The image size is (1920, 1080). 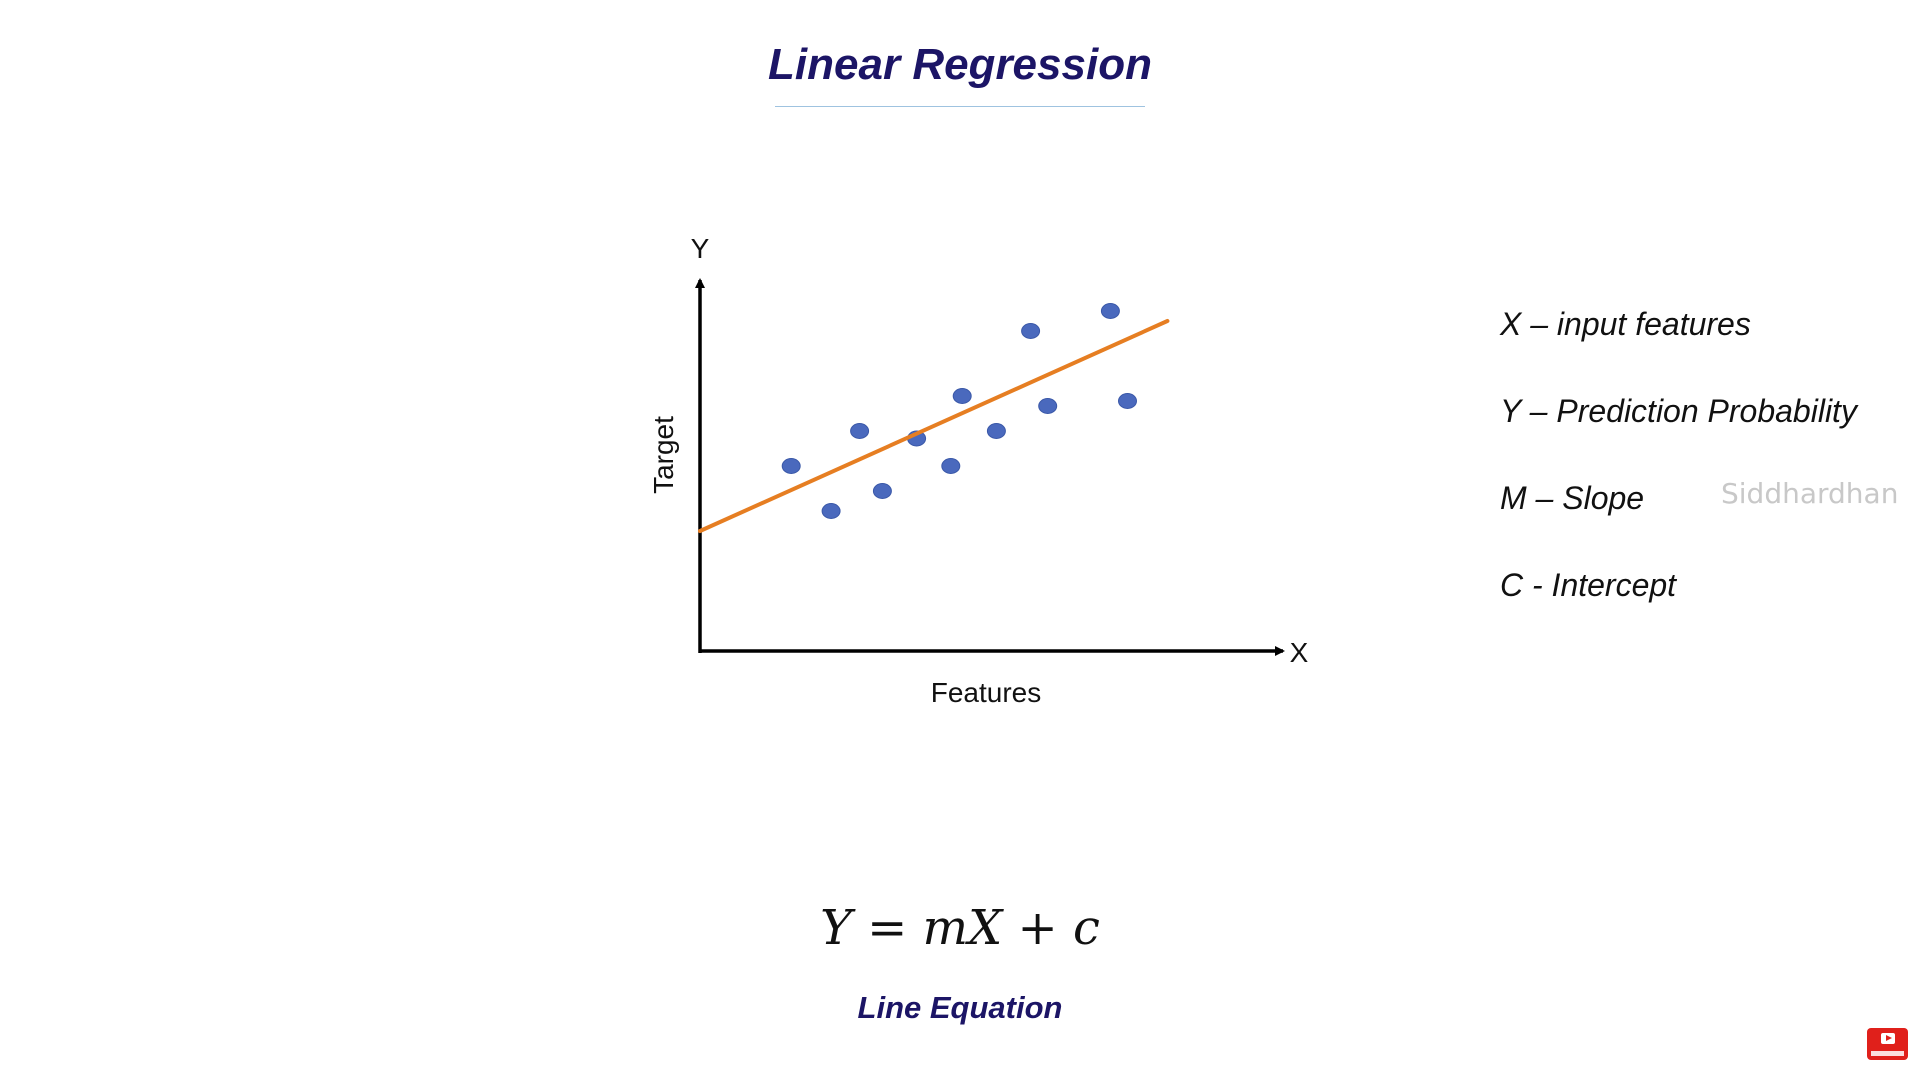 What do you see at coordinates (960, 64) in the screenshot?
I see `slide-title: Linear Regression` at bounding box center [960, 64].